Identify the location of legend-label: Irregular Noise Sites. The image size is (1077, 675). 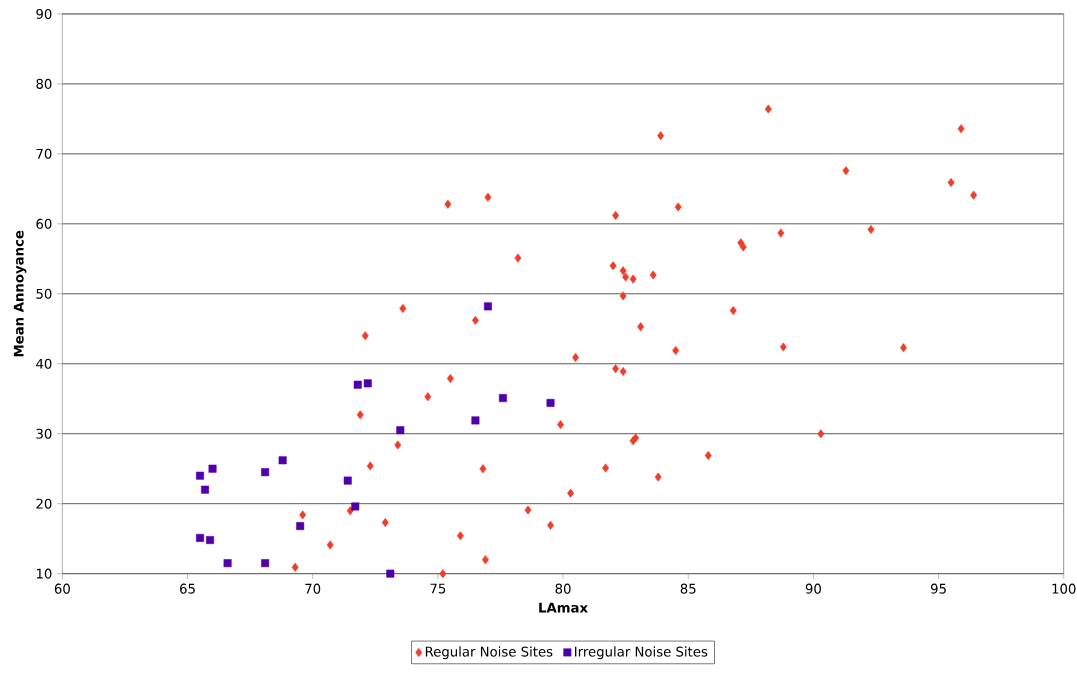
(641, 653).